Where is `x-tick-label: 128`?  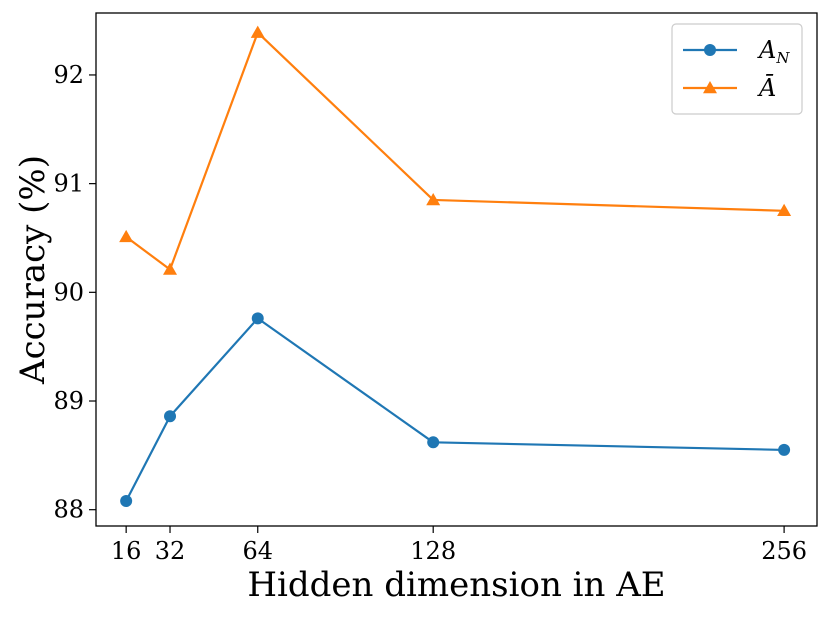
x-tick-label: 128 is located at coordinates (433, 551).